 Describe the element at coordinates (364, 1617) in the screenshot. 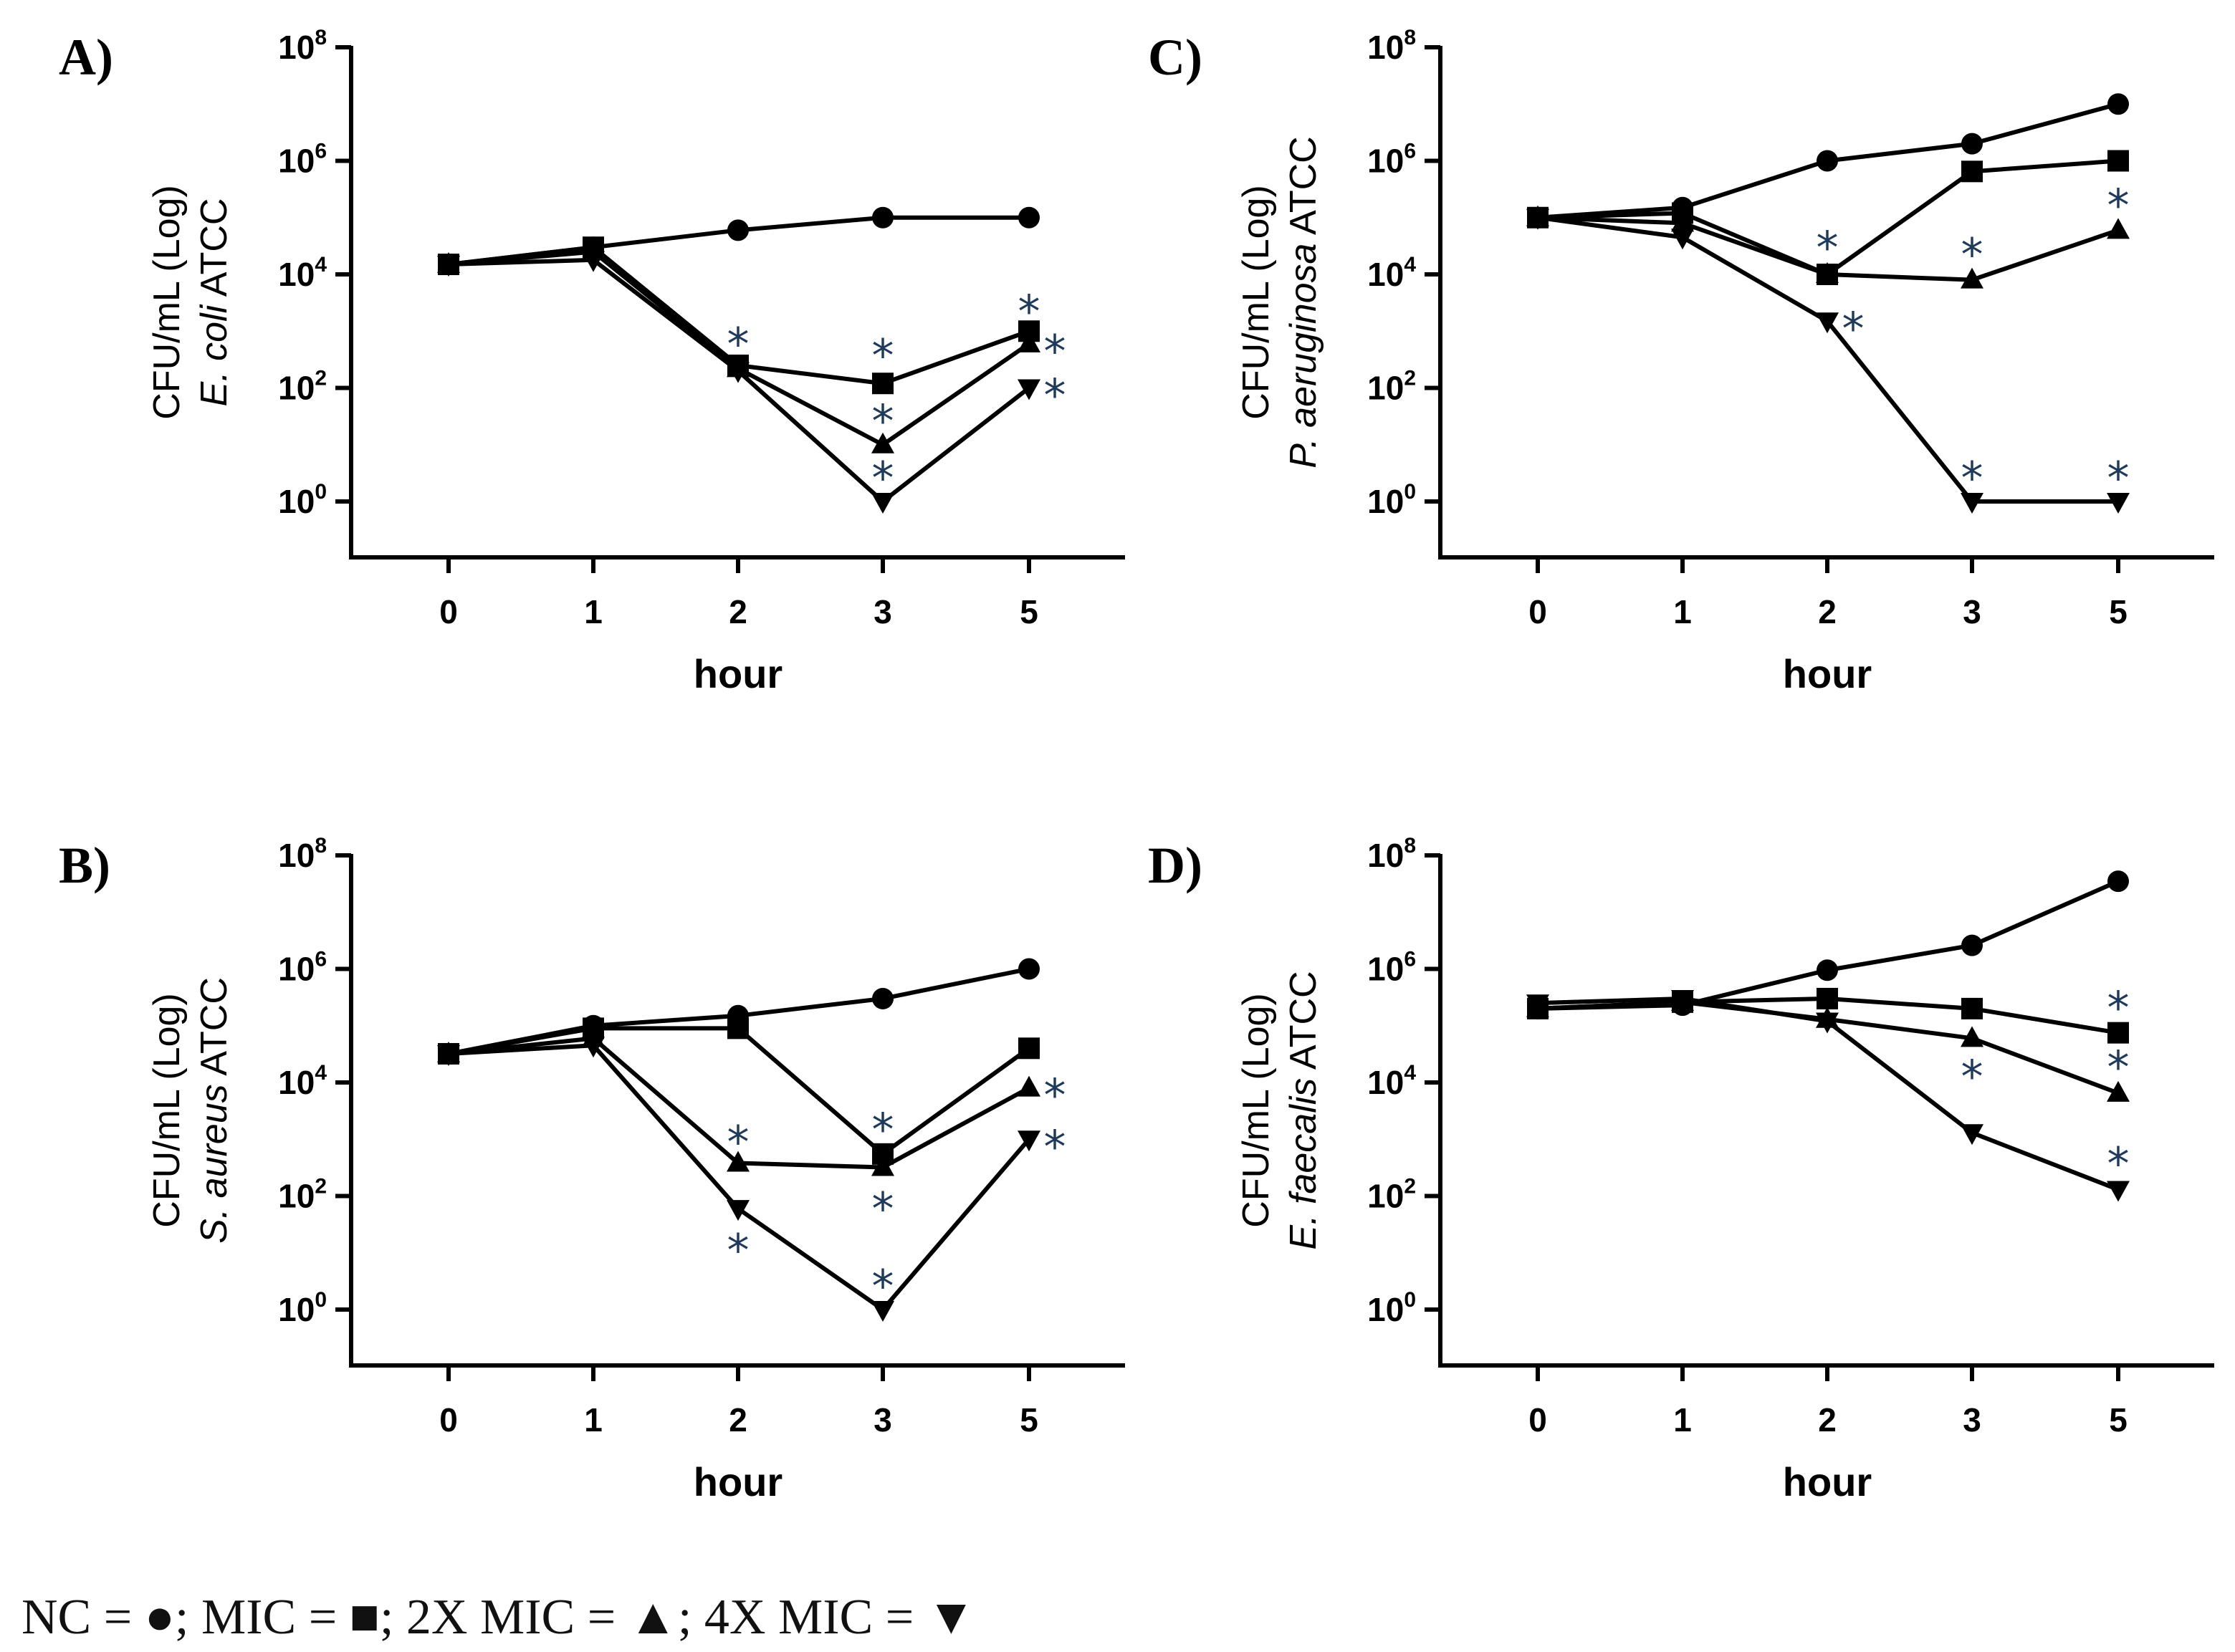

I see `legend-mic-symbol: ■` at that location.